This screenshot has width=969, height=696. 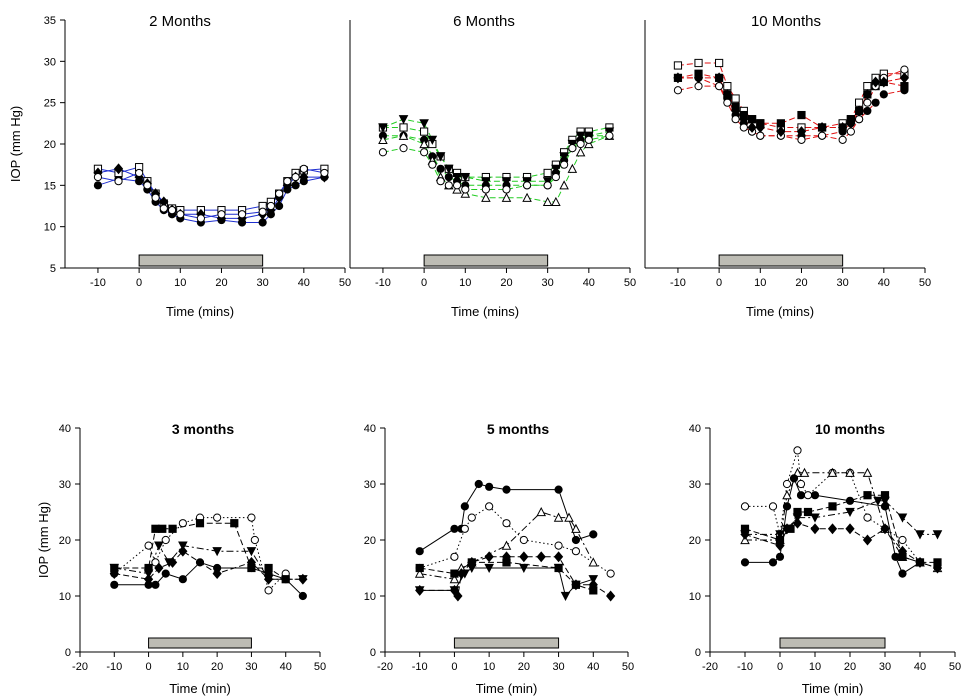 I want to click on x-axis-label: Time (mins), so click(x=485, y=311).